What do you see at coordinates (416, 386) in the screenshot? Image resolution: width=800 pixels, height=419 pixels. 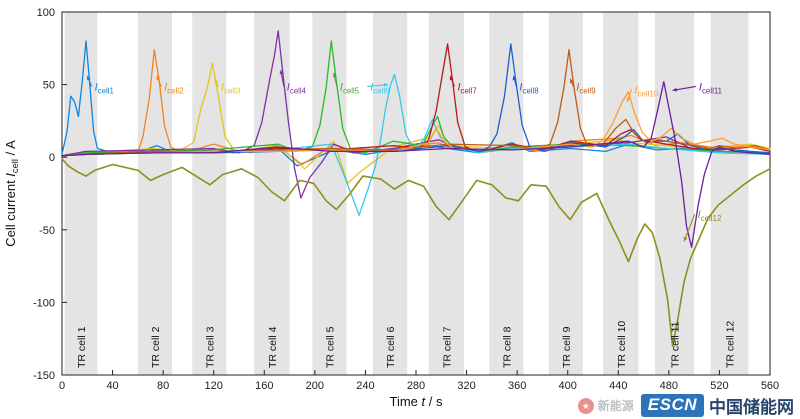 I see `x-tick-label: 280` at bounding box center [416, 386].